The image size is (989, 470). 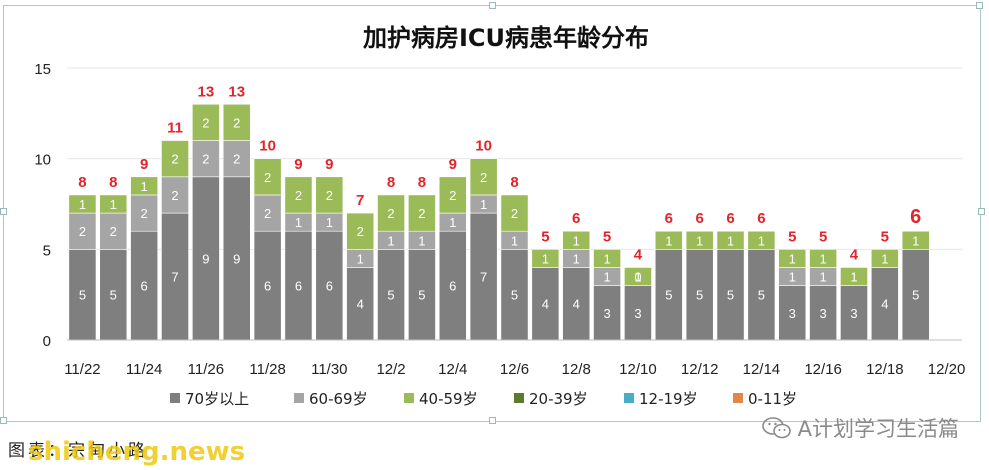 What do you see at coordinates (576, 369) in the screenshot?
I see `x-tick-label: 12/8` at bounding box center [576, 369].